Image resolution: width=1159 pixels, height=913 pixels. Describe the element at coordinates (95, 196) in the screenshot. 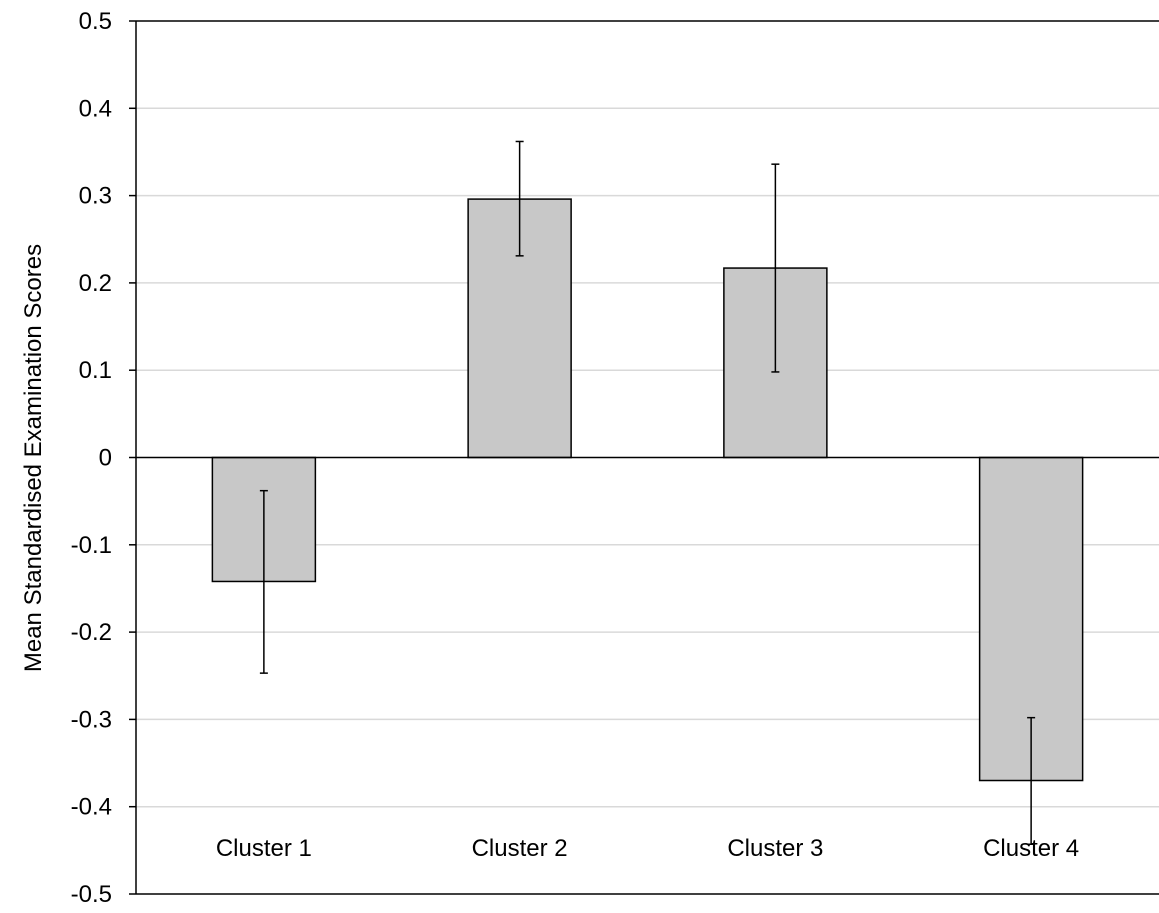

I see `y-tick-label: 0.3` at that location.